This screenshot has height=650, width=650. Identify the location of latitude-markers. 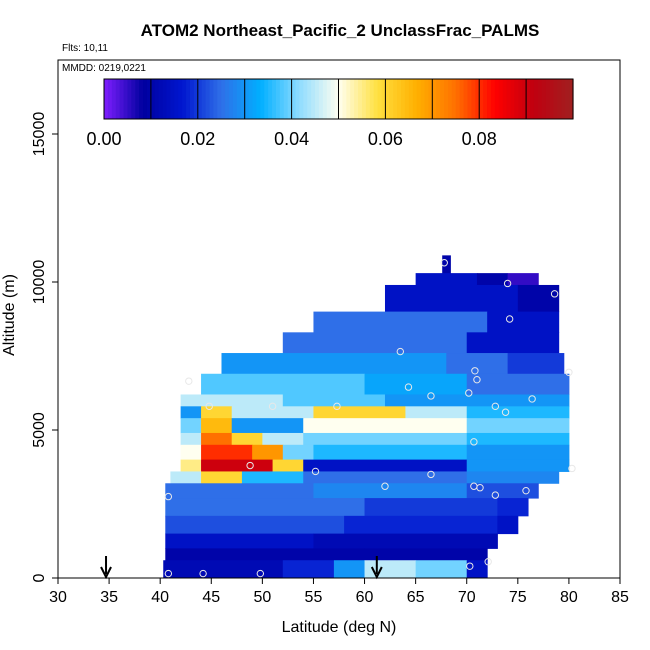
(241, 568).